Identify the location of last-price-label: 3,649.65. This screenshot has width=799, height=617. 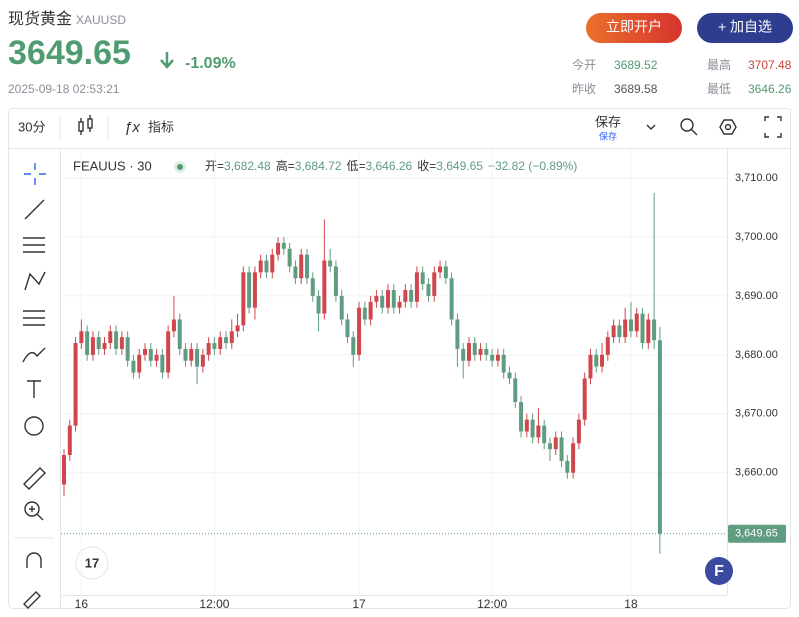
(756, 534).